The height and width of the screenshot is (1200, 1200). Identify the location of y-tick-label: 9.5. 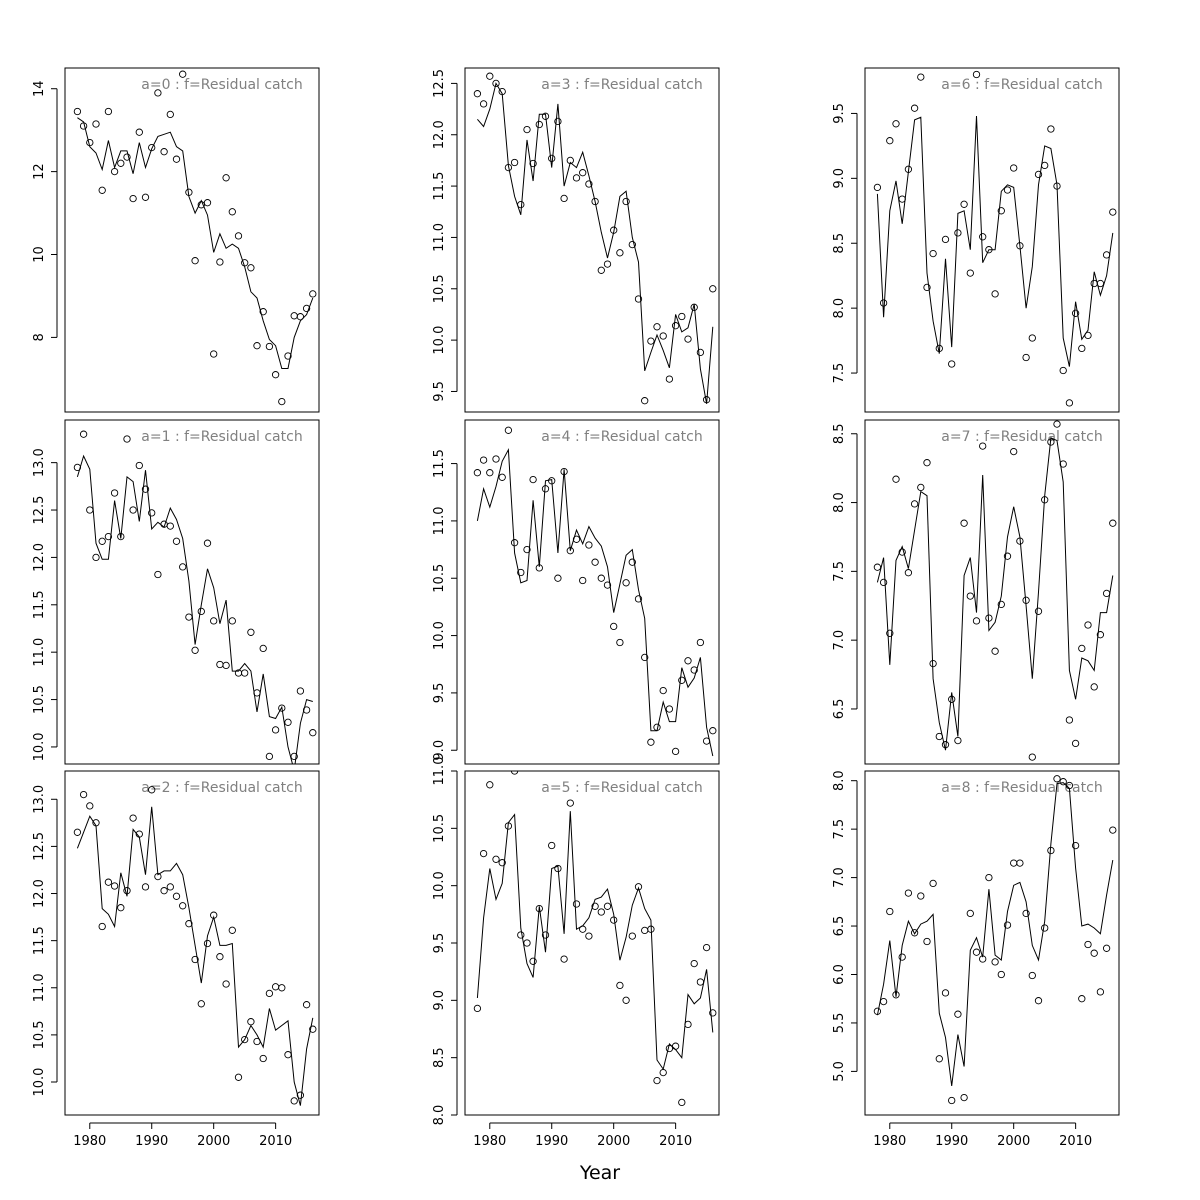
(439, 391).